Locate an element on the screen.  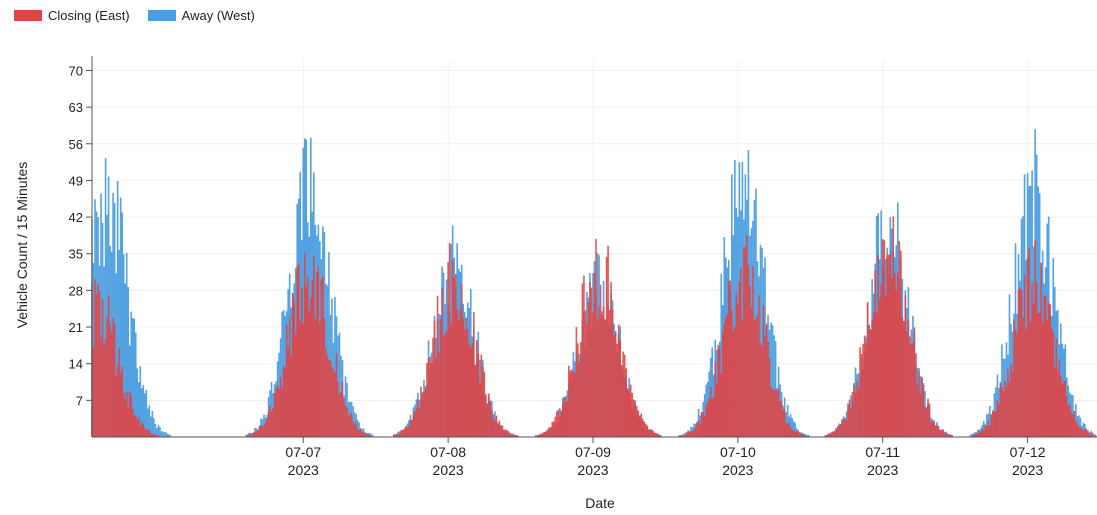
y-tick-label: 14 is located at coordinates (76, 364).